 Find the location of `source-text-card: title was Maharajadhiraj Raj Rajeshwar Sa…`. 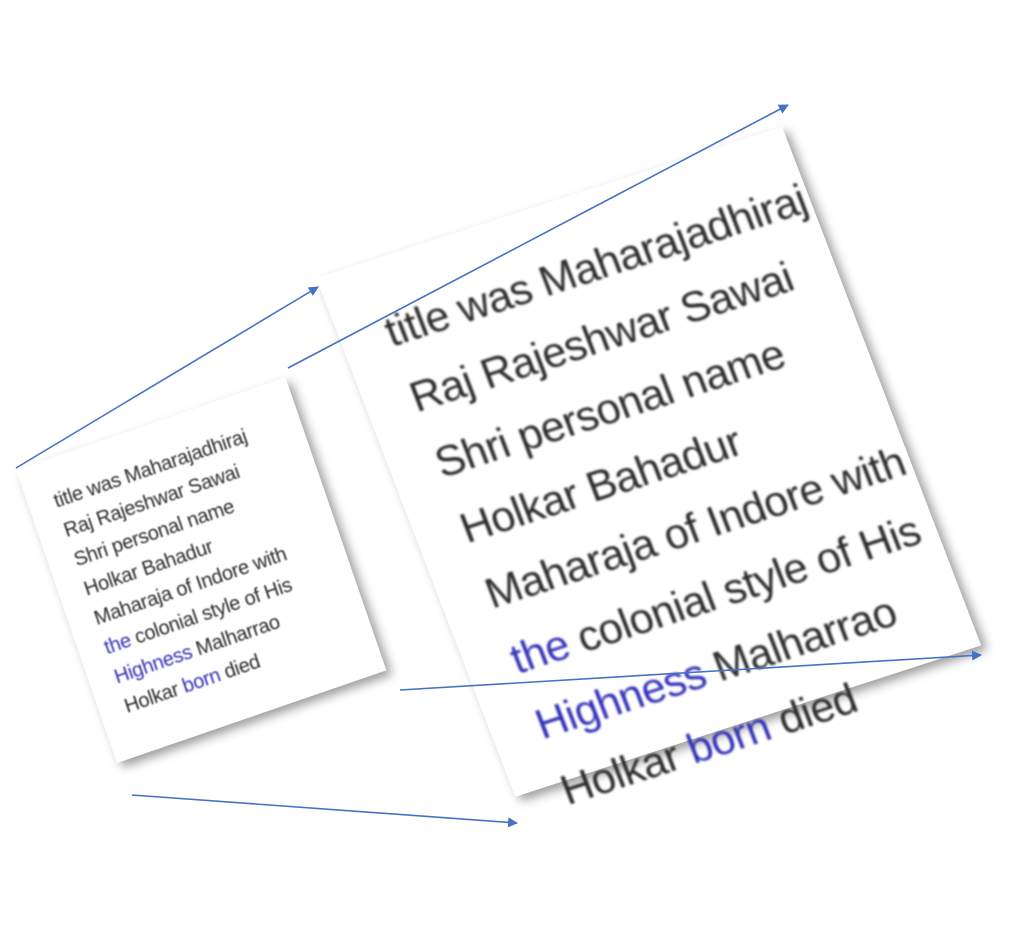

source-text-card: title was Maharajadhiraj Raj Rajeshwar Sa… is located at coordinates (201, 570).